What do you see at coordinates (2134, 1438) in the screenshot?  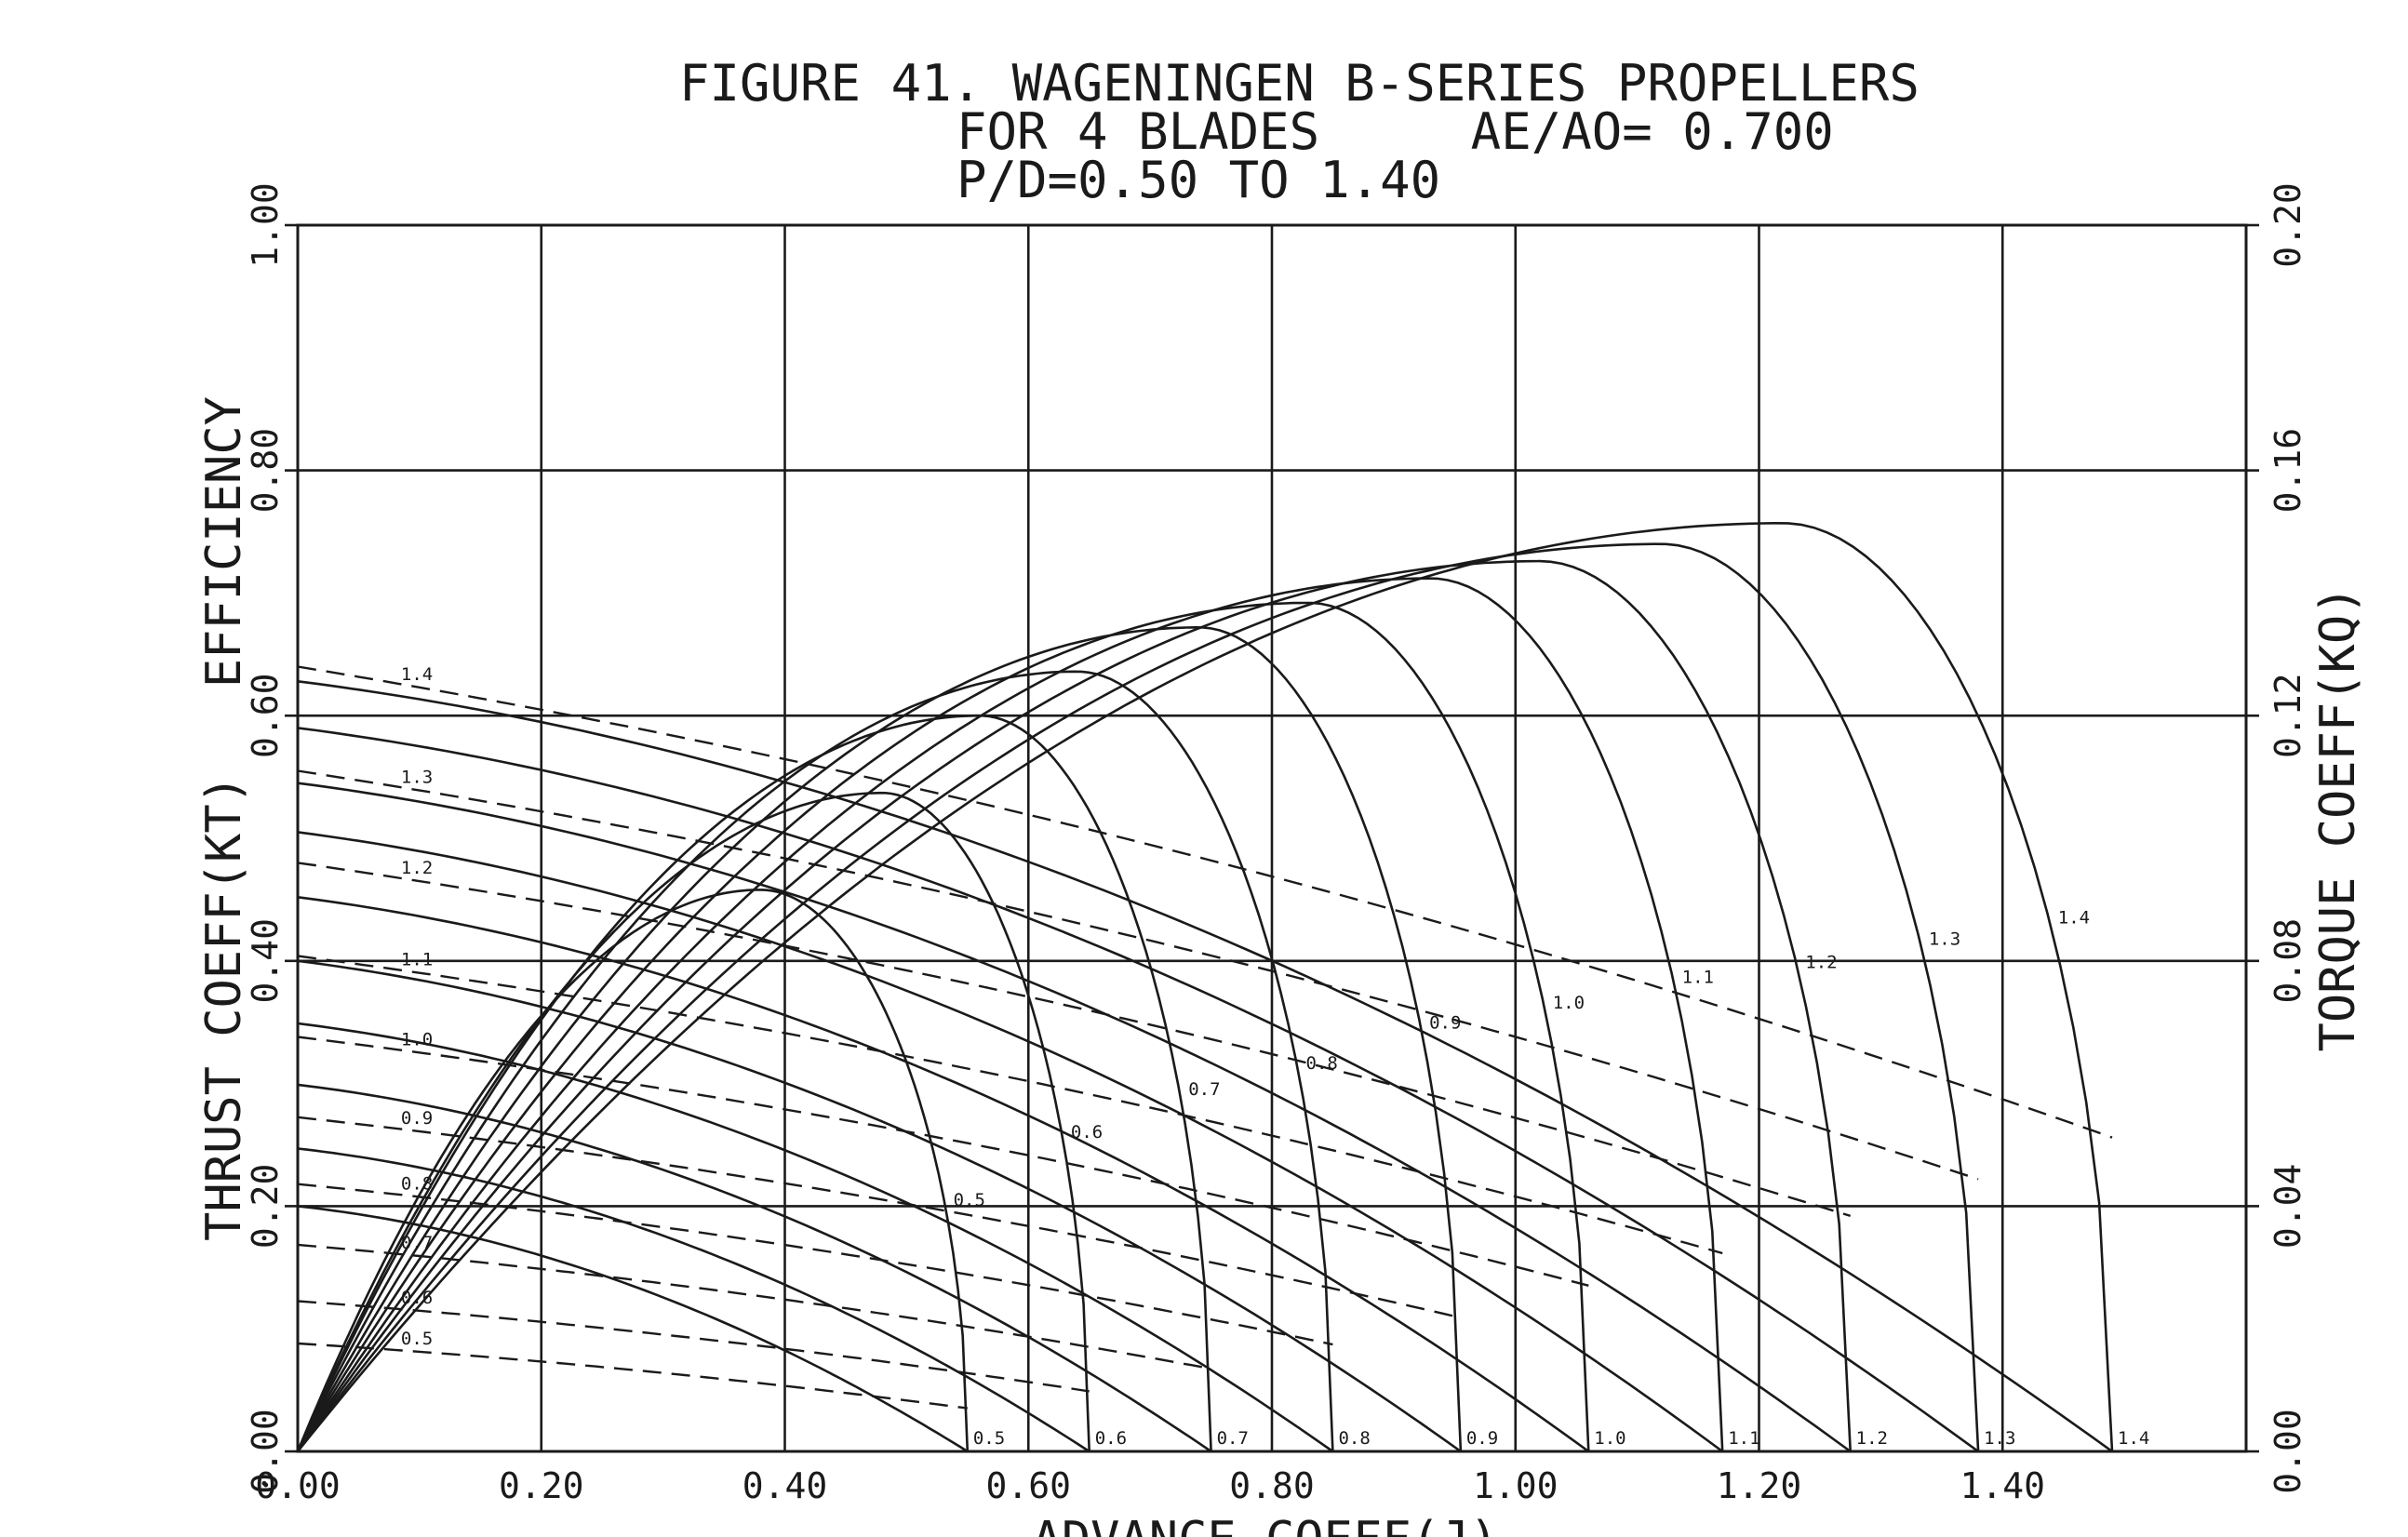 I see `kt-end-label: 1.4` at bounding box center [2134, 1438].